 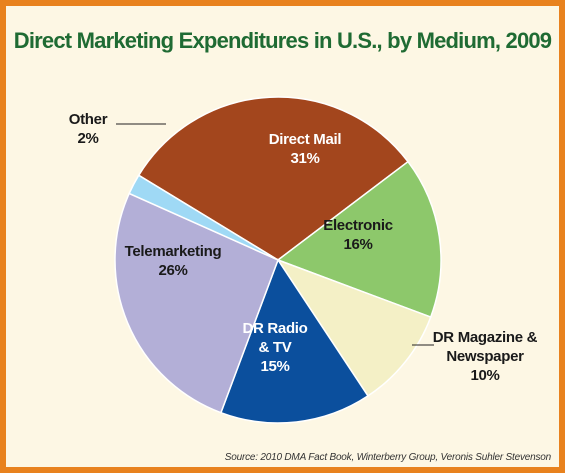 What do you see at coordinates (358, 235) in the screenshot?
I see `slice-label: Electronic 16%` at bounding box center [358, 235].